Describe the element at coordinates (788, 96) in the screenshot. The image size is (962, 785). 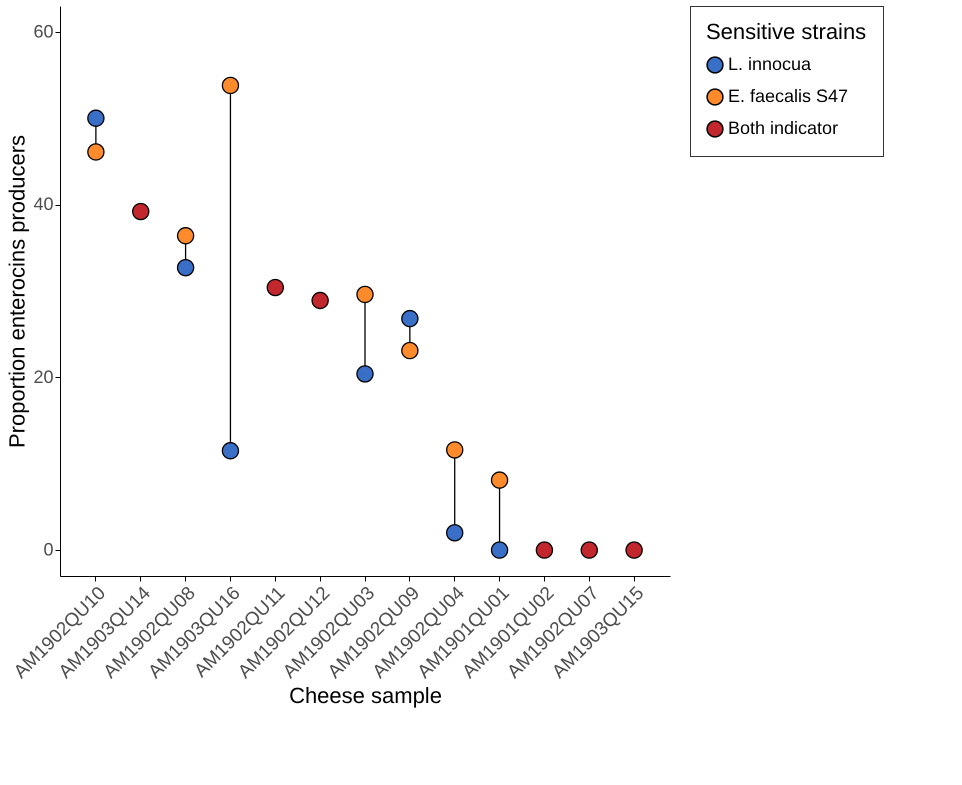
I see `legend-label: E. faecalis S47` at that location.